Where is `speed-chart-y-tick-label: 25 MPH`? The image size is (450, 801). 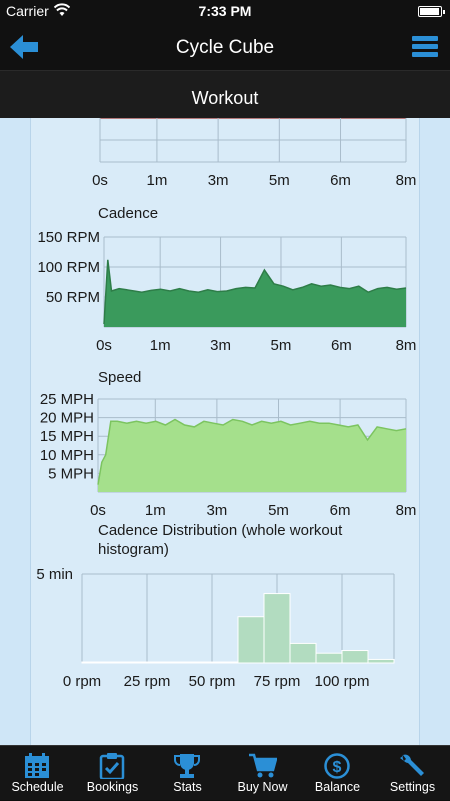 speed-chart-y-tick-label: 25 MPH is located at coordinates (67, 399).